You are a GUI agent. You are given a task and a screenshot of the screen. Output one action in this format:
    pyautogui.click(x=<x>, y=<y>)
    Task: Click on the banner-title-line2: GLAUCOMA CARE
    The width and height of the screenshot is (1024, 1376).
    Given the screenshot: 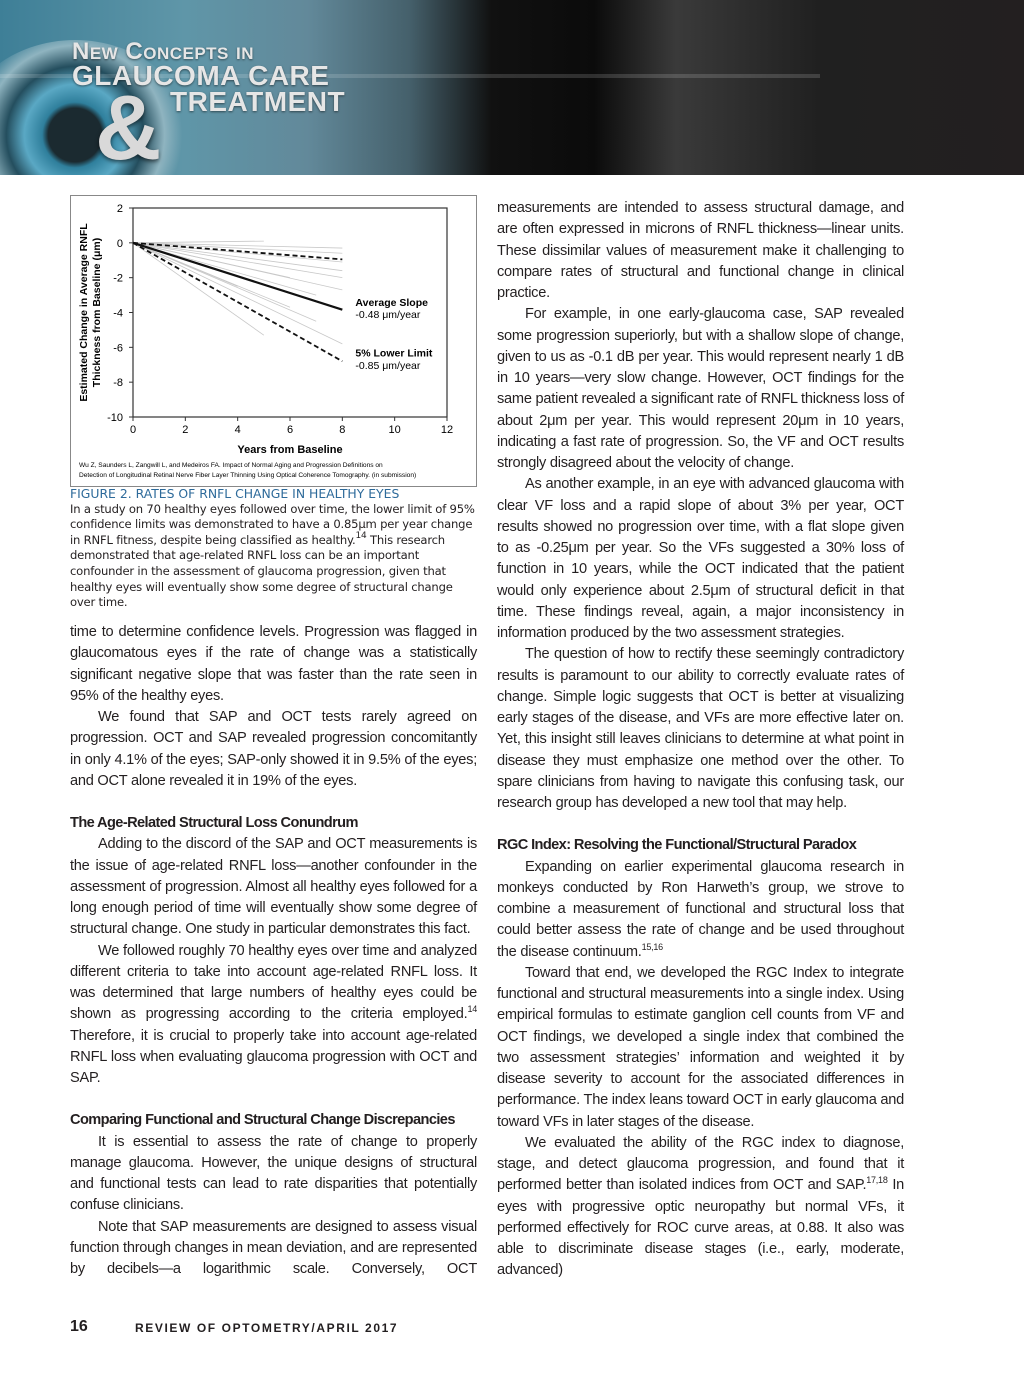 What is the action you would take?
    pyautogui.click(x=201, y=75)
    